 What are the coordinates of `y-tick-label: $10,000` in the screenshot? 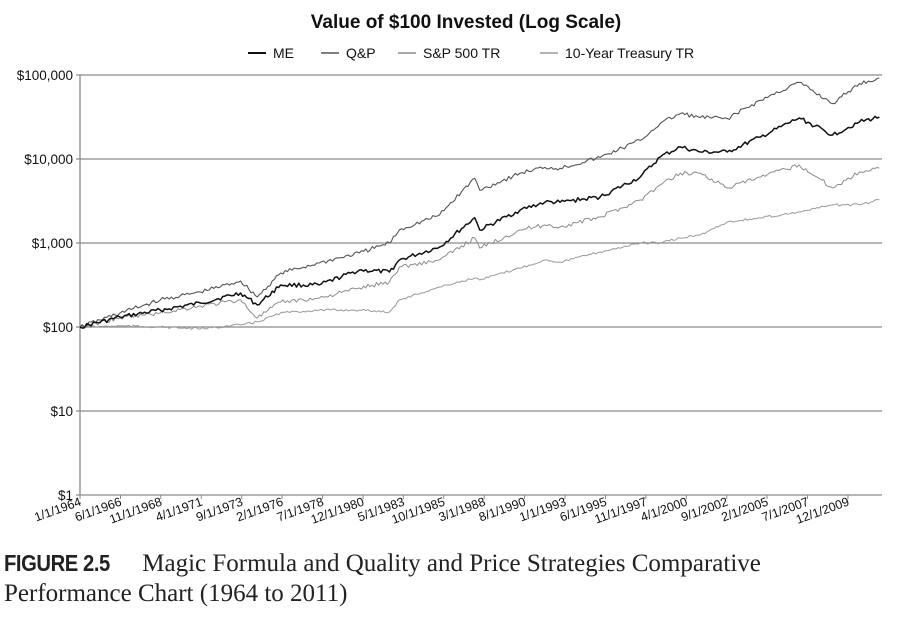 It's located at (48, 159).